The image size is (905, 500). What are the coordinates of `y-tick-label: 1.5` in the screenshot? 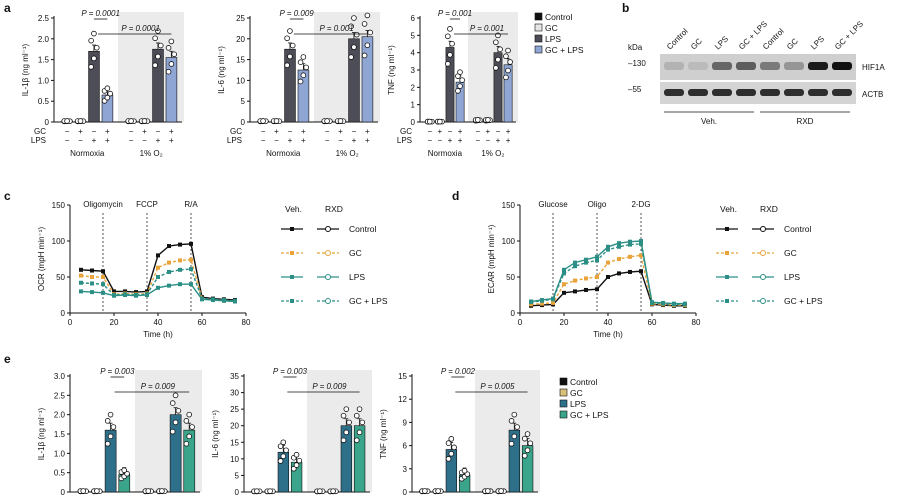 It's located at (44, 60).